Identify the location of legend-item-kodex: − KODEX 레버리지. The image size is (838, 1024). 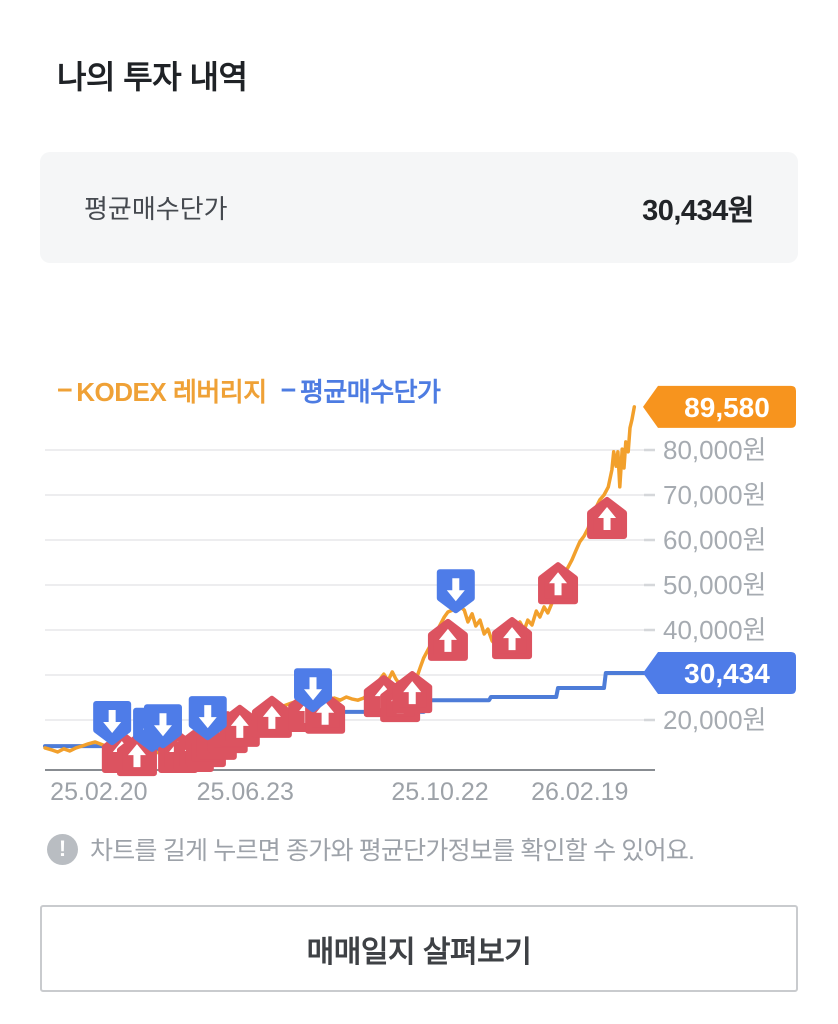
(162, 390).